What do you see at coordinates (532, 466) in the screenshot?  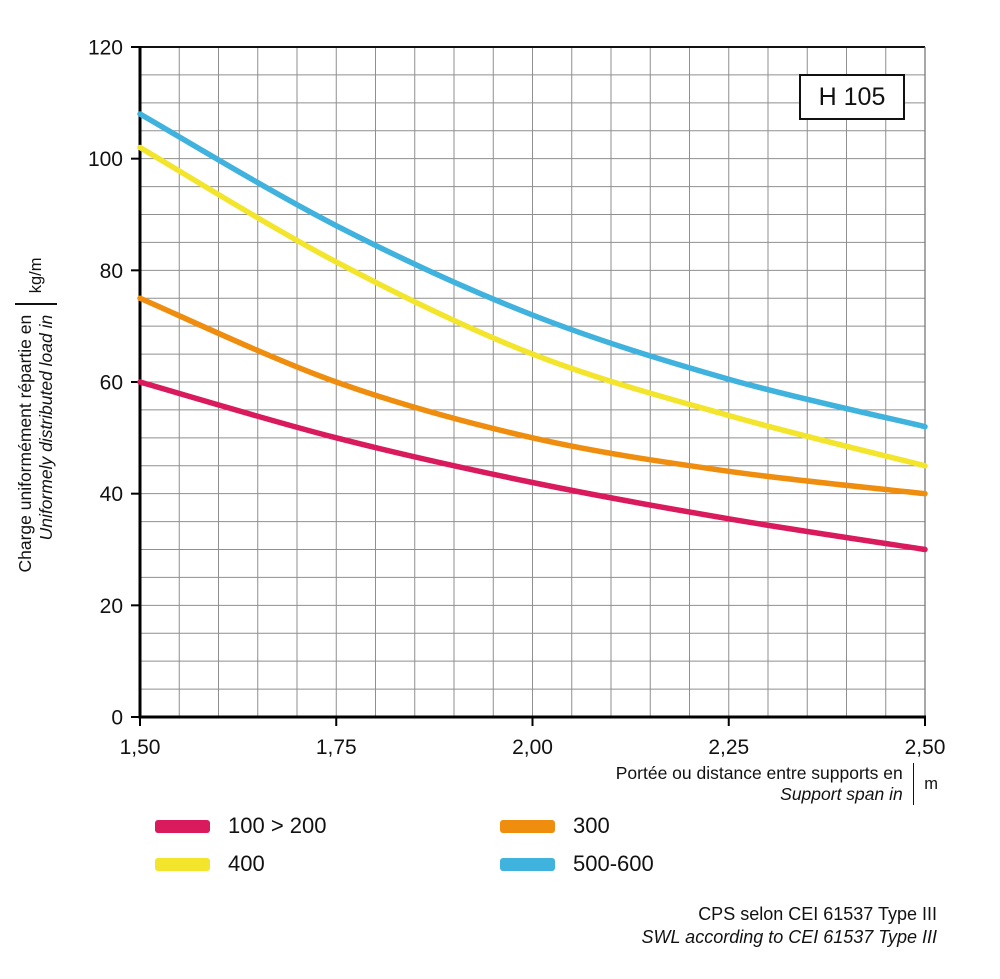 I see `series-line-100>200` at bounding box center [532, 466].